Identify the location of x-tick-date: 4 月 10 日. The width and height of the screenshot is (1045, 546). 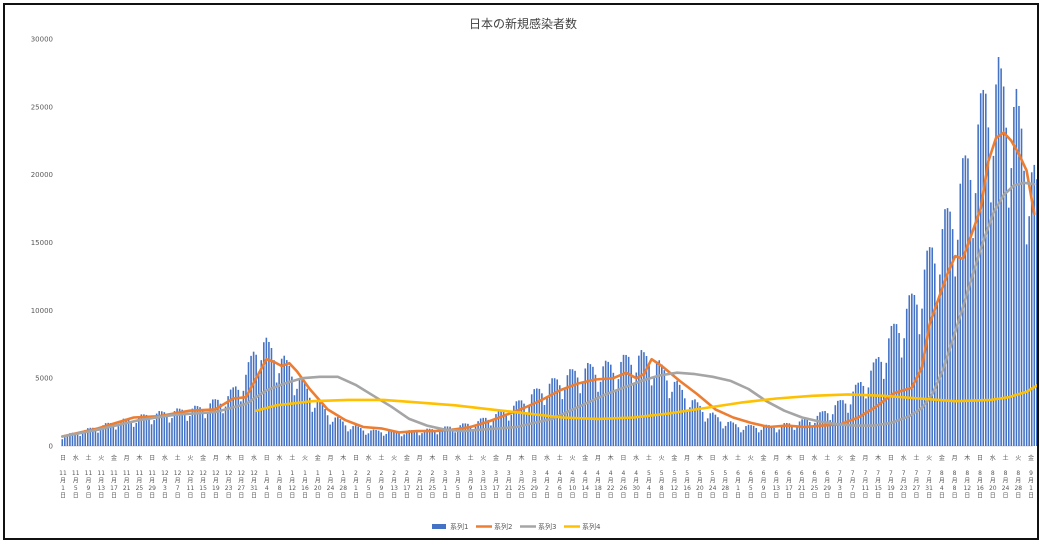
(573, 485).